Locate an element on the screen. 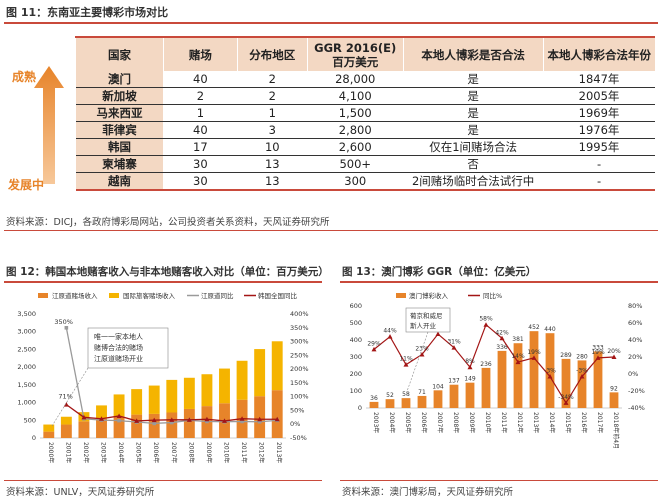 The height and width of the screenshot is (500, 662). y-right-tick: 350% is located at coordinates (299, 328).